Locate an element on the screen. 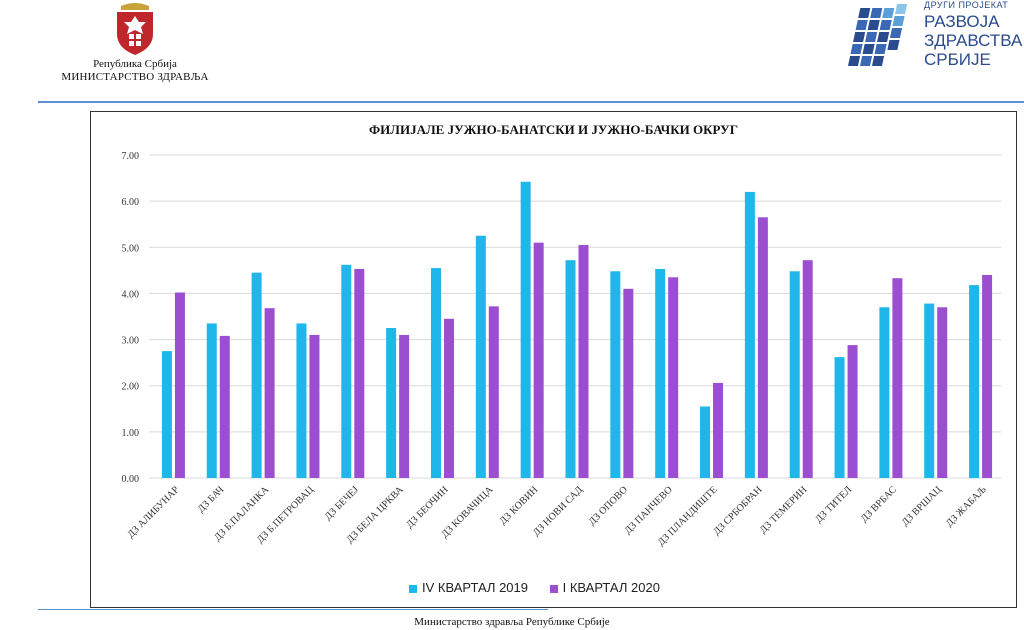 Image resolution: width=1024 pixels, height=630 pixels. project-title: РАЗВОЈА ЗДРАВСТВА СРБИЈЕ is located at coordinates (973, 40).